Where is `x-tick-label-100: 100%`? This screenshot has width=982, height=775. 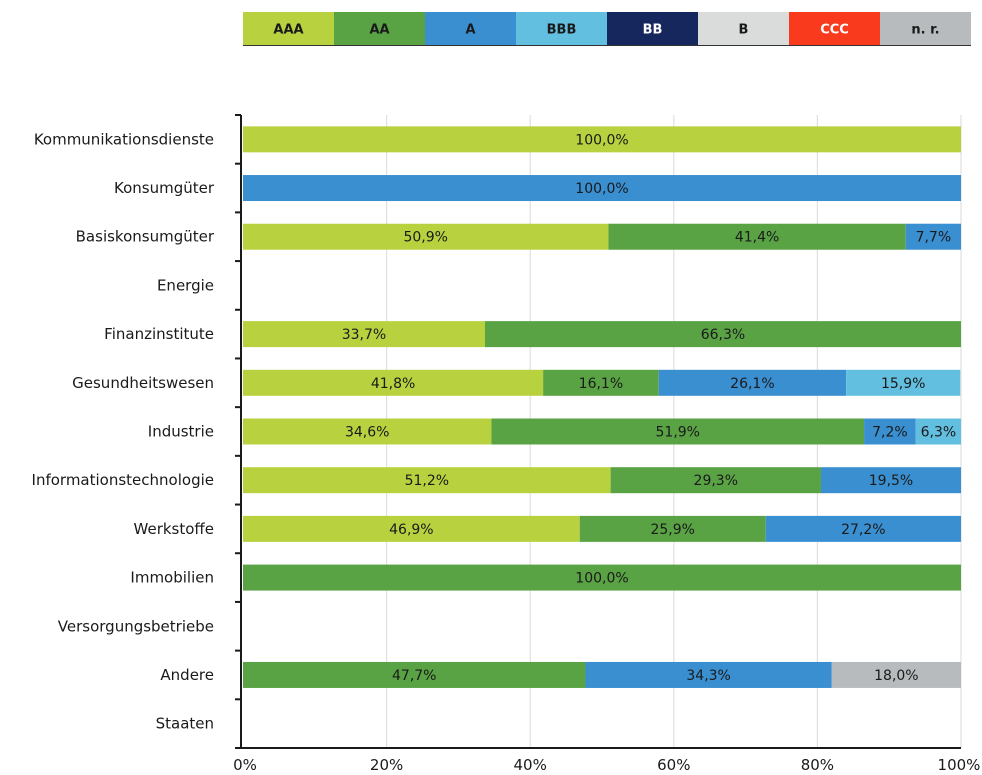 x-tick-label-100: 100% is located at coordinates (959, 765).